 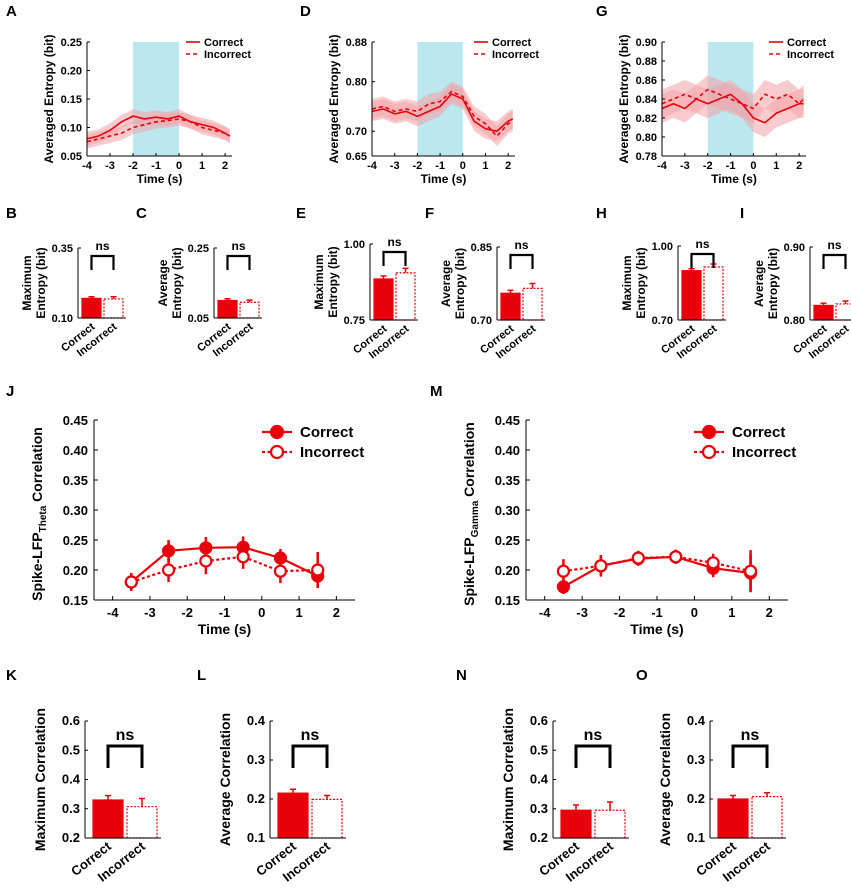 I want to click on legend-marker-correct, so click(x=277, y=432).